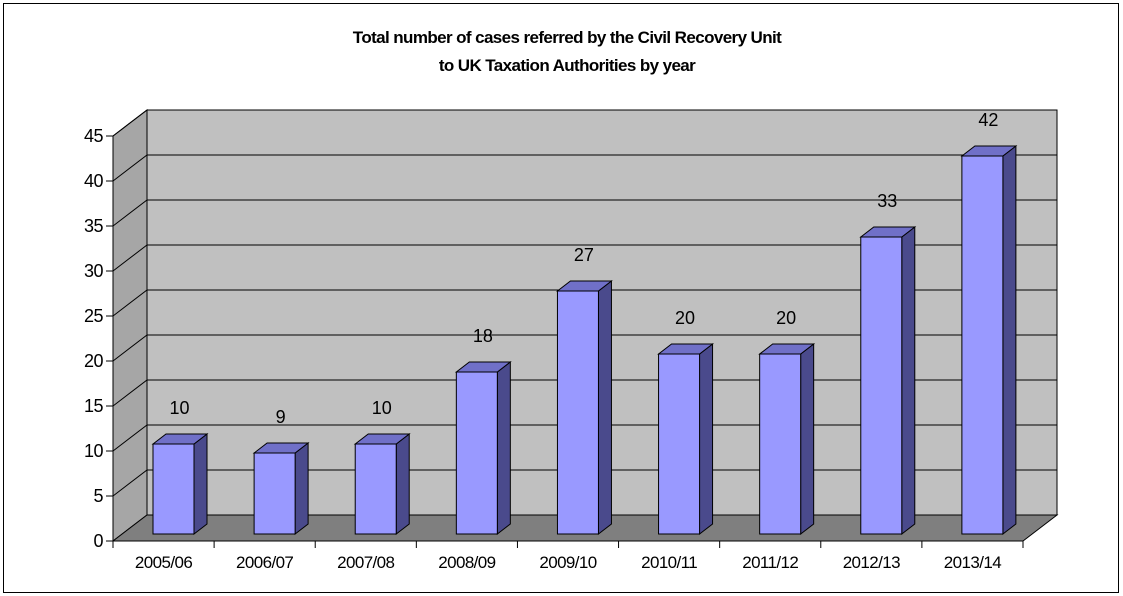  What do you see at coordinates (466, 562) in the screenshot?
I see `x-tick-label: 2008/09` at bounding box center [466, 562].